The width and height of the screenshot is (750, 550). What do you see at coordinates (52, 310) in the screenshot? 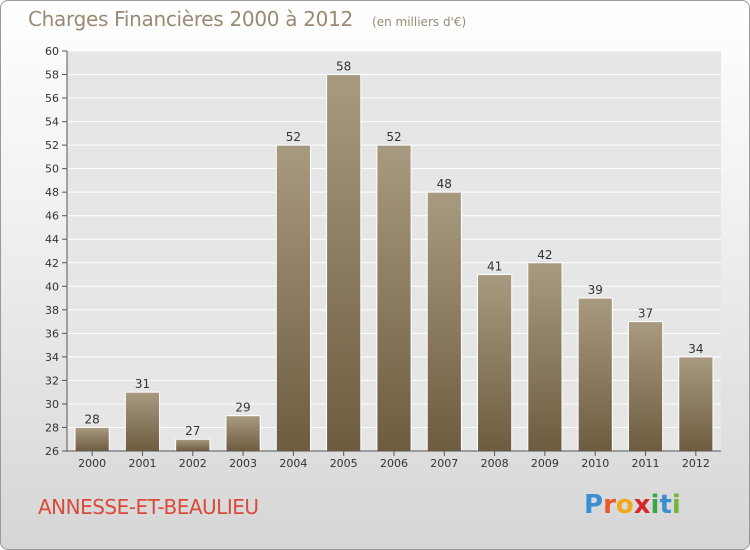
I see `y-tick-label: 38` at bounding box center [52, 310].